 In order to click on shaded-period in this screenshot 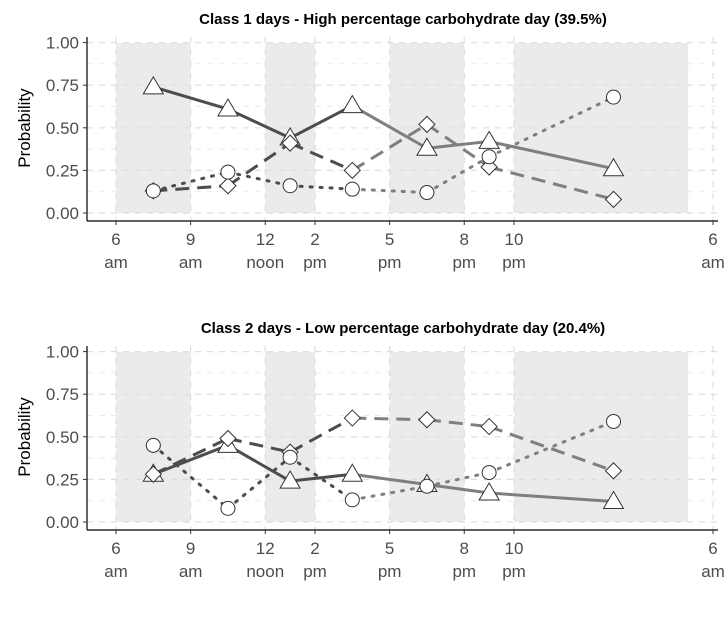, I will do `click(601, 128)`.